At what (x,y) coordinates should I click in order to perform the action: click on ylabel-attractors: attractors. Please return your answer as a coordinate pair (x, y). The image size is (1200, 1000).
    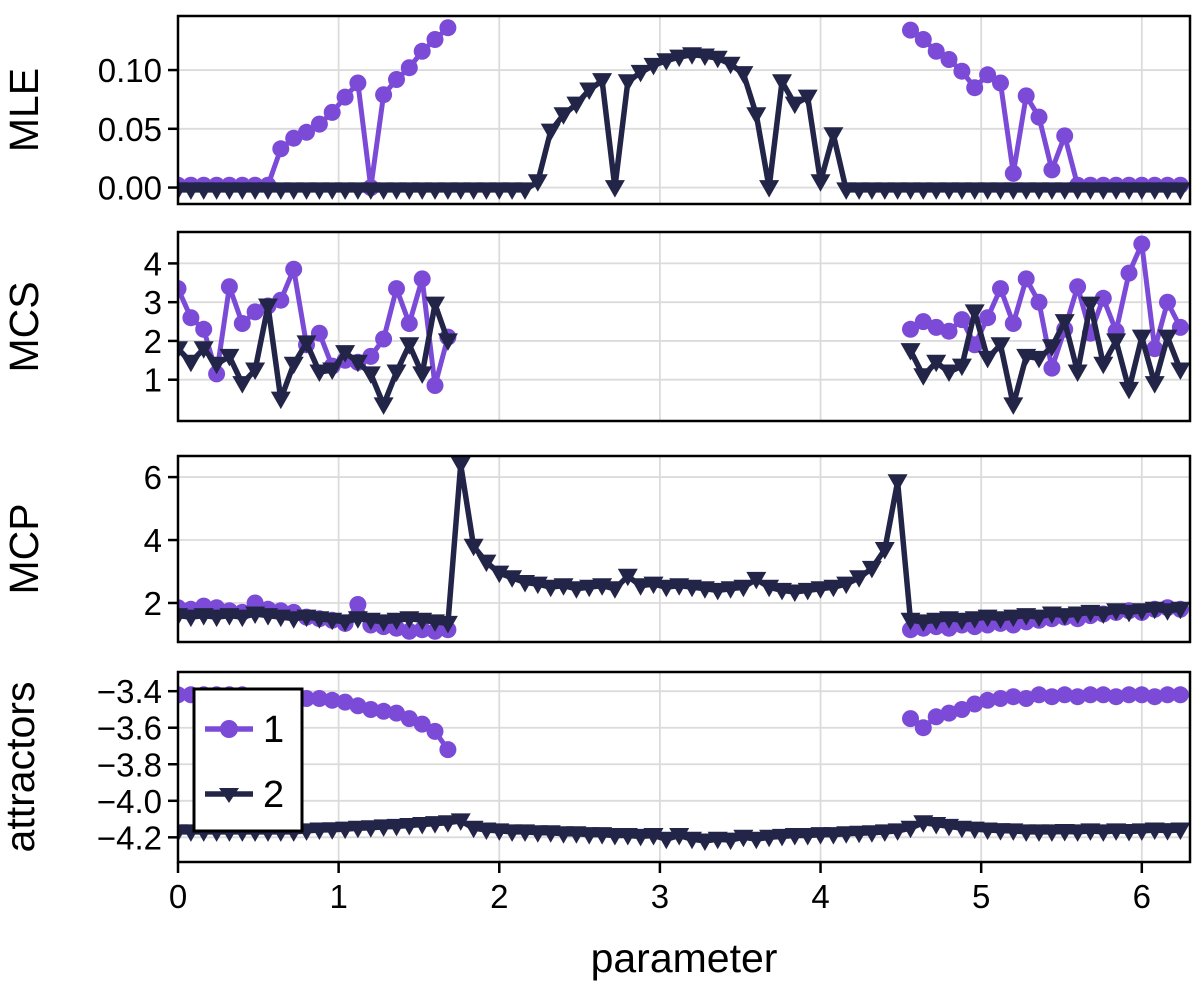
    Looking at the image, I should click on (21, 767).